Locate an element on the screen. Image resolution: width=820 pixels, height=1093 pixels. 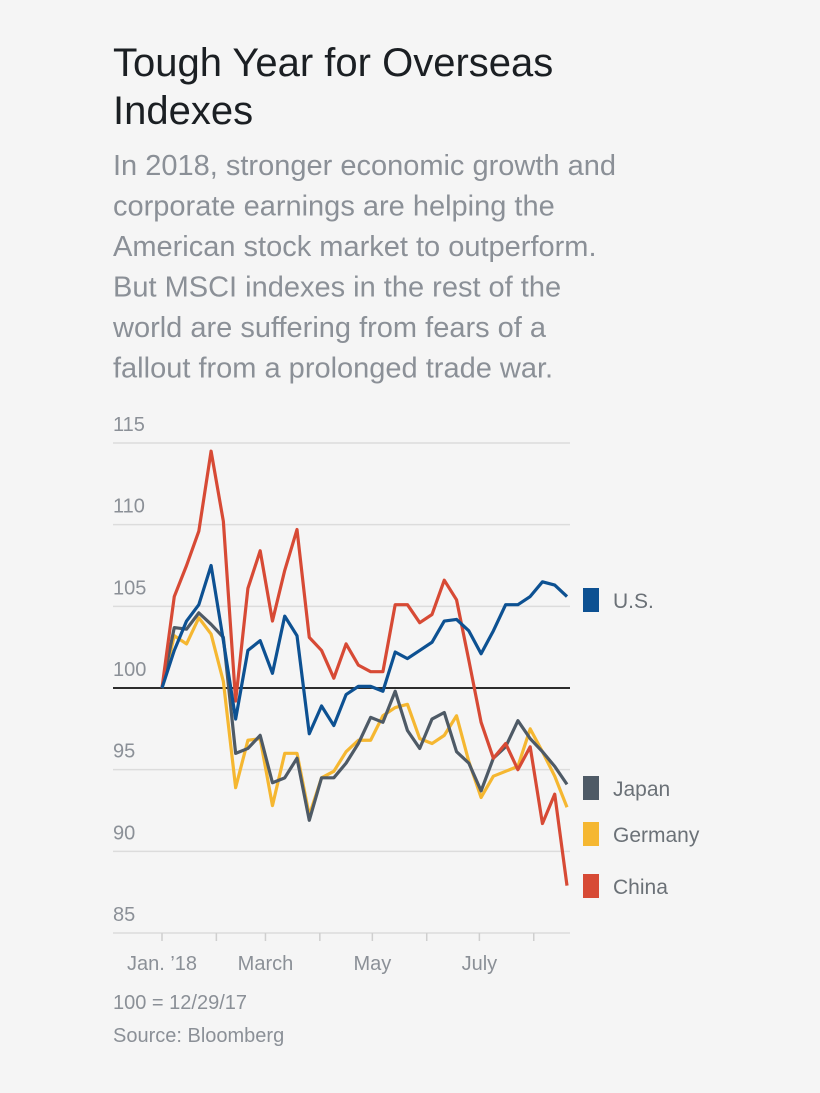
y-tick-label: 115 is located at coordinates (129, 425).